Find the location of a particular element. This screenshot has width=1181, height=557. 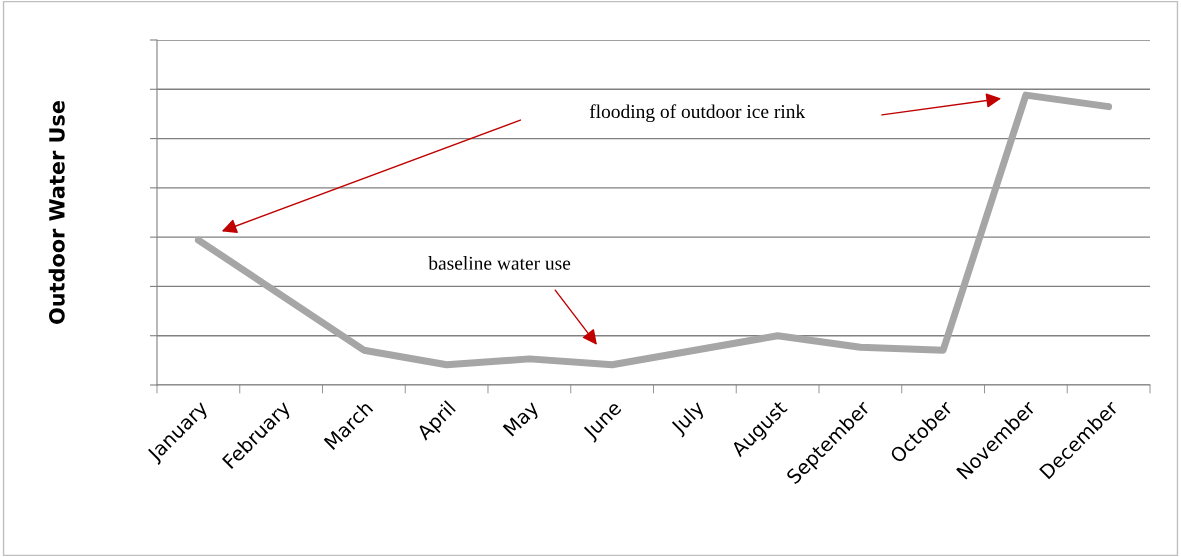

annotation: flooding of outdoor ice rink is located at coordinates (697, 113).